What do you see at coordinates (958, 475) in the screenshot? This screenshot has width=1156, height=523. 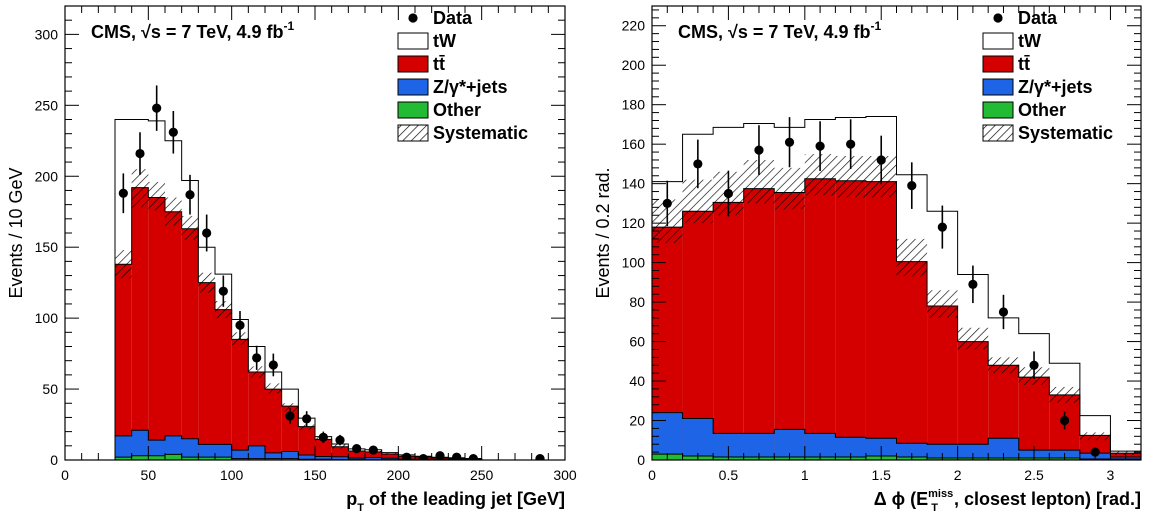 I see `x-tick-label: 2` at bounding box center [958, 475].